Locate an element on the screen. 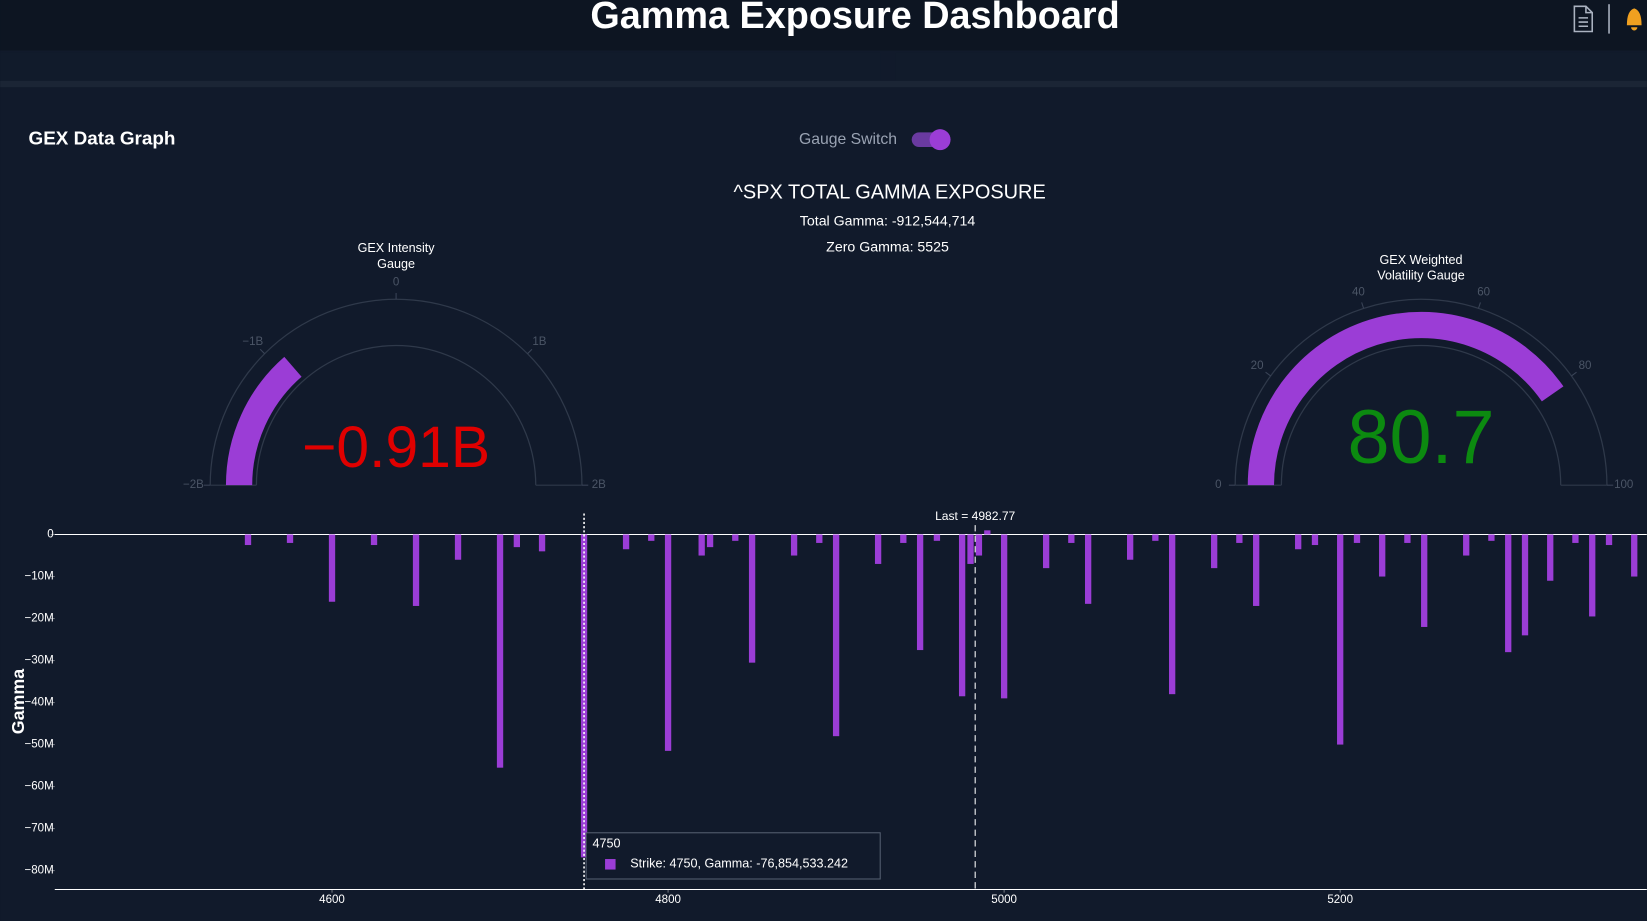  chart-title: ^SPX TOTAL GAMMA EXPOSURE is located at coordinates (890, 192).